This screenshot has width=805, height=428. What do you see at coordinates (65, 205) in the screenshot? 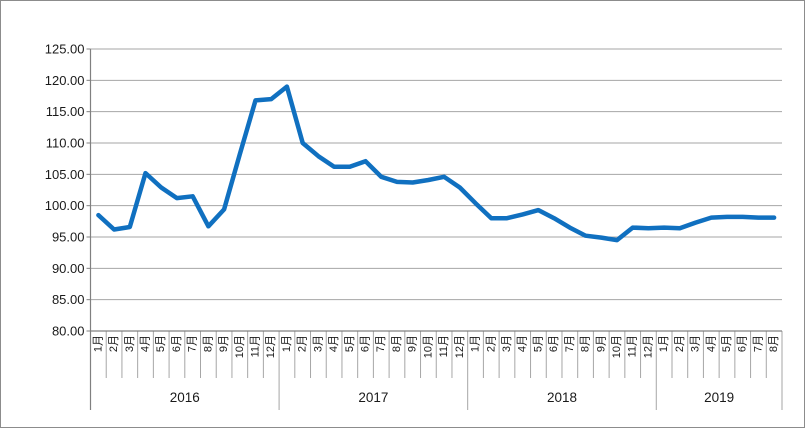
I see `y-axis-label: 100.00` at bounding box center [65, 205].